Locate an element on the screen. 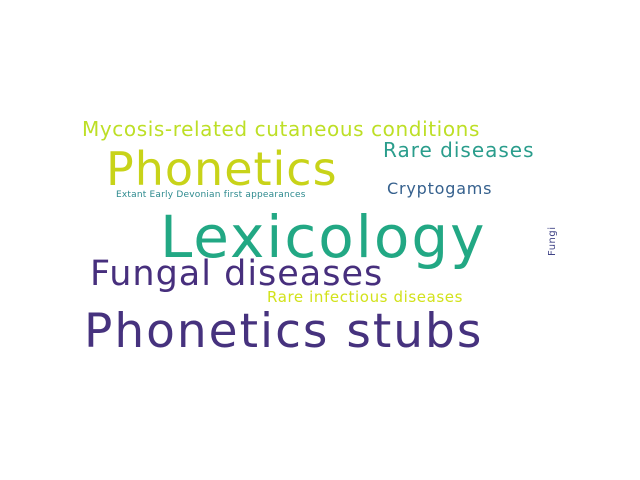  word-extant-early-devonian-first-appearances: Extant Early Devonian first appearances is located at coordinates (211, 195).